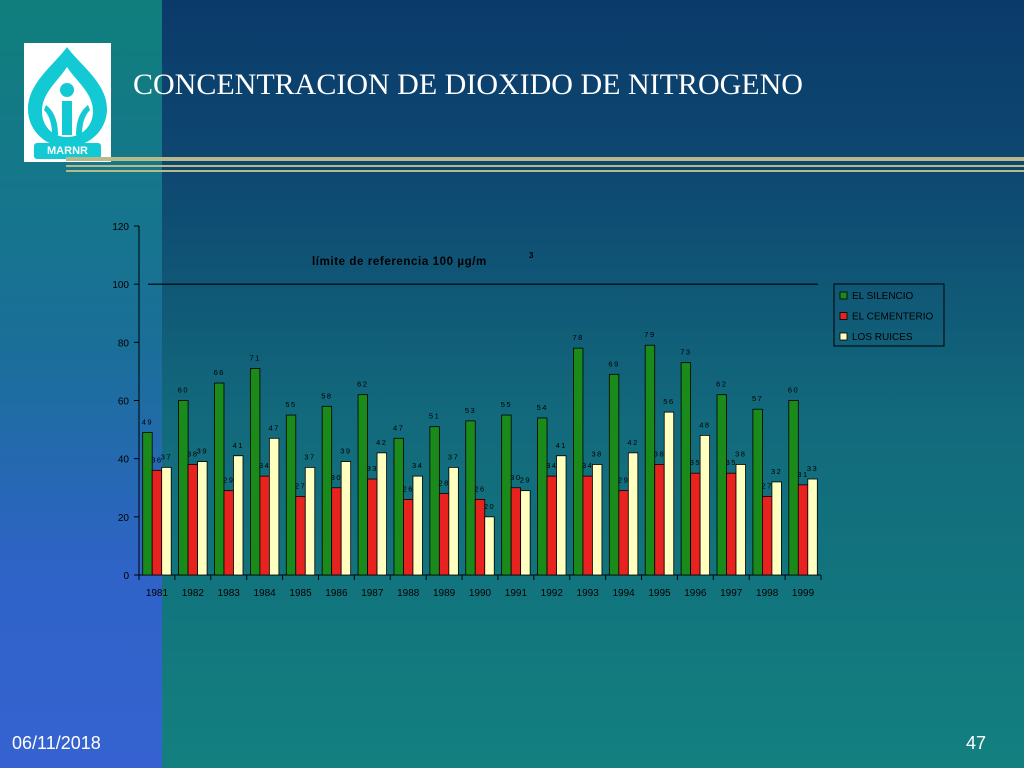 The height and width of the screenshot is (768, 1024). What do you see at coordinates (659, 593) in the screenshot?
I see `x-tick-label: 1995` at bounding box center [659, 593].